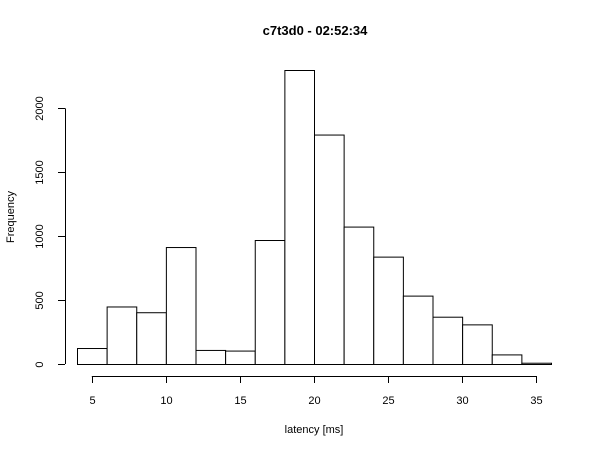  What do you see at coordinates (40, 172) in the screenshot?
I see `y-tick-label-1500: 1500` at bounding box center [40, 172].